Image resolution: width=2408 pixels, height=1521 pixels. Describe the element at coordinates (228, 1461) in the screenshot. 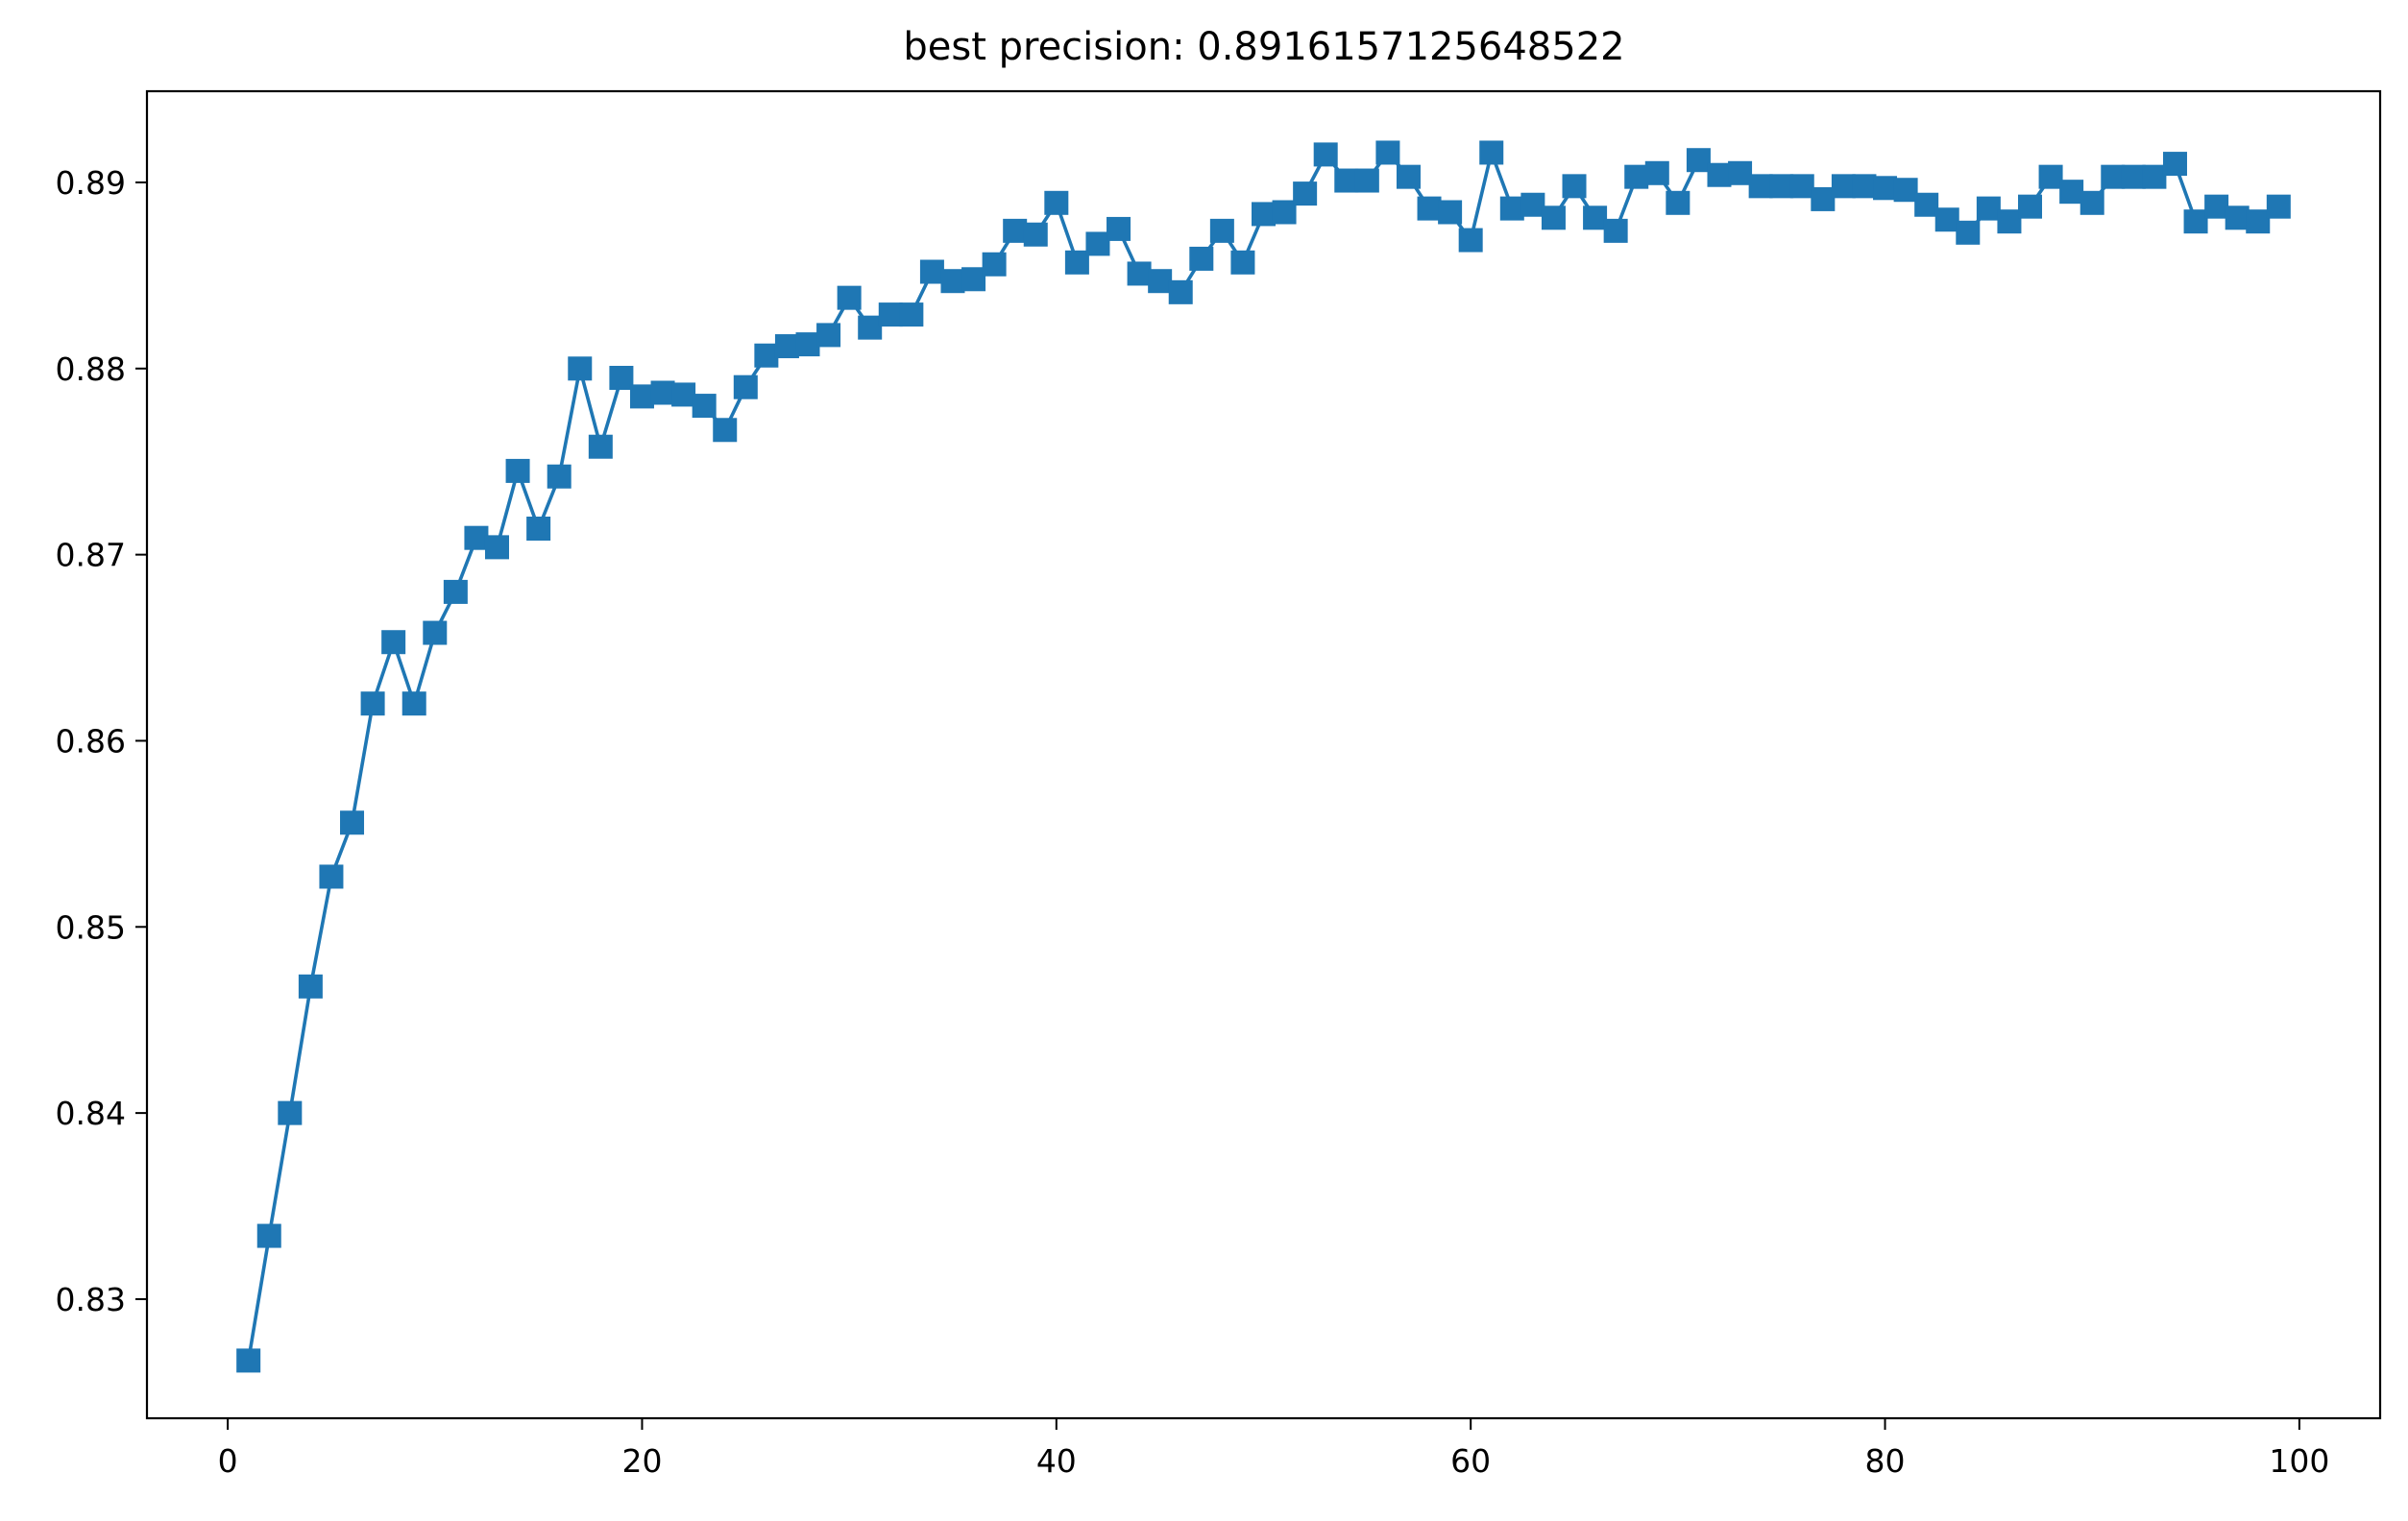

I see `x-tick-label: 0` at that location.